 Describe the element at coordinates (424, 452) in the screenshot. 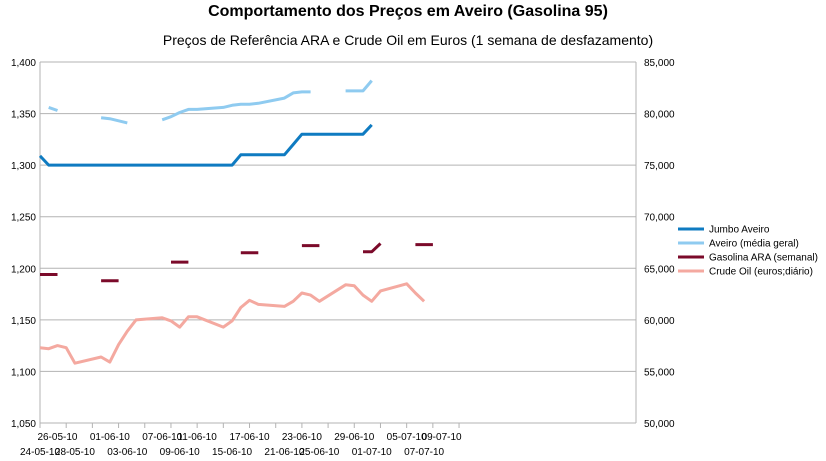

I see `x-tick-label: 07-07-10` at that location.